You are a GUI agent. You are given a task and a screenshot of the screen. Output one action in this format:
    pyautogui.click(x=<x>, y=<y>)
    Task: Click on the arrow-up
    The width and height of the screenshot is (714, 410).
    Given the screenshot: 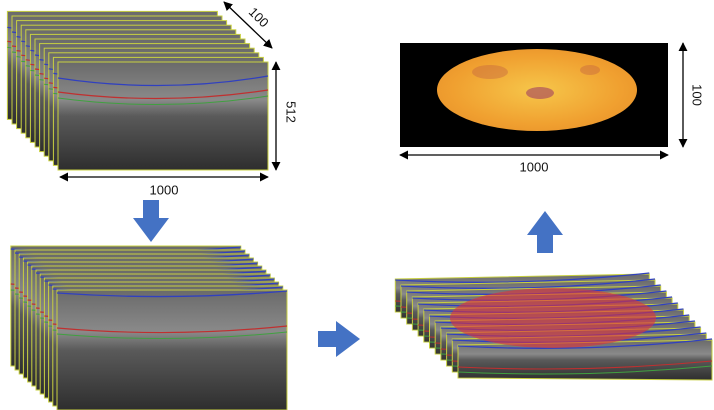 What is the action you would take?
    pyautogui.click(x=545, y=232)
    